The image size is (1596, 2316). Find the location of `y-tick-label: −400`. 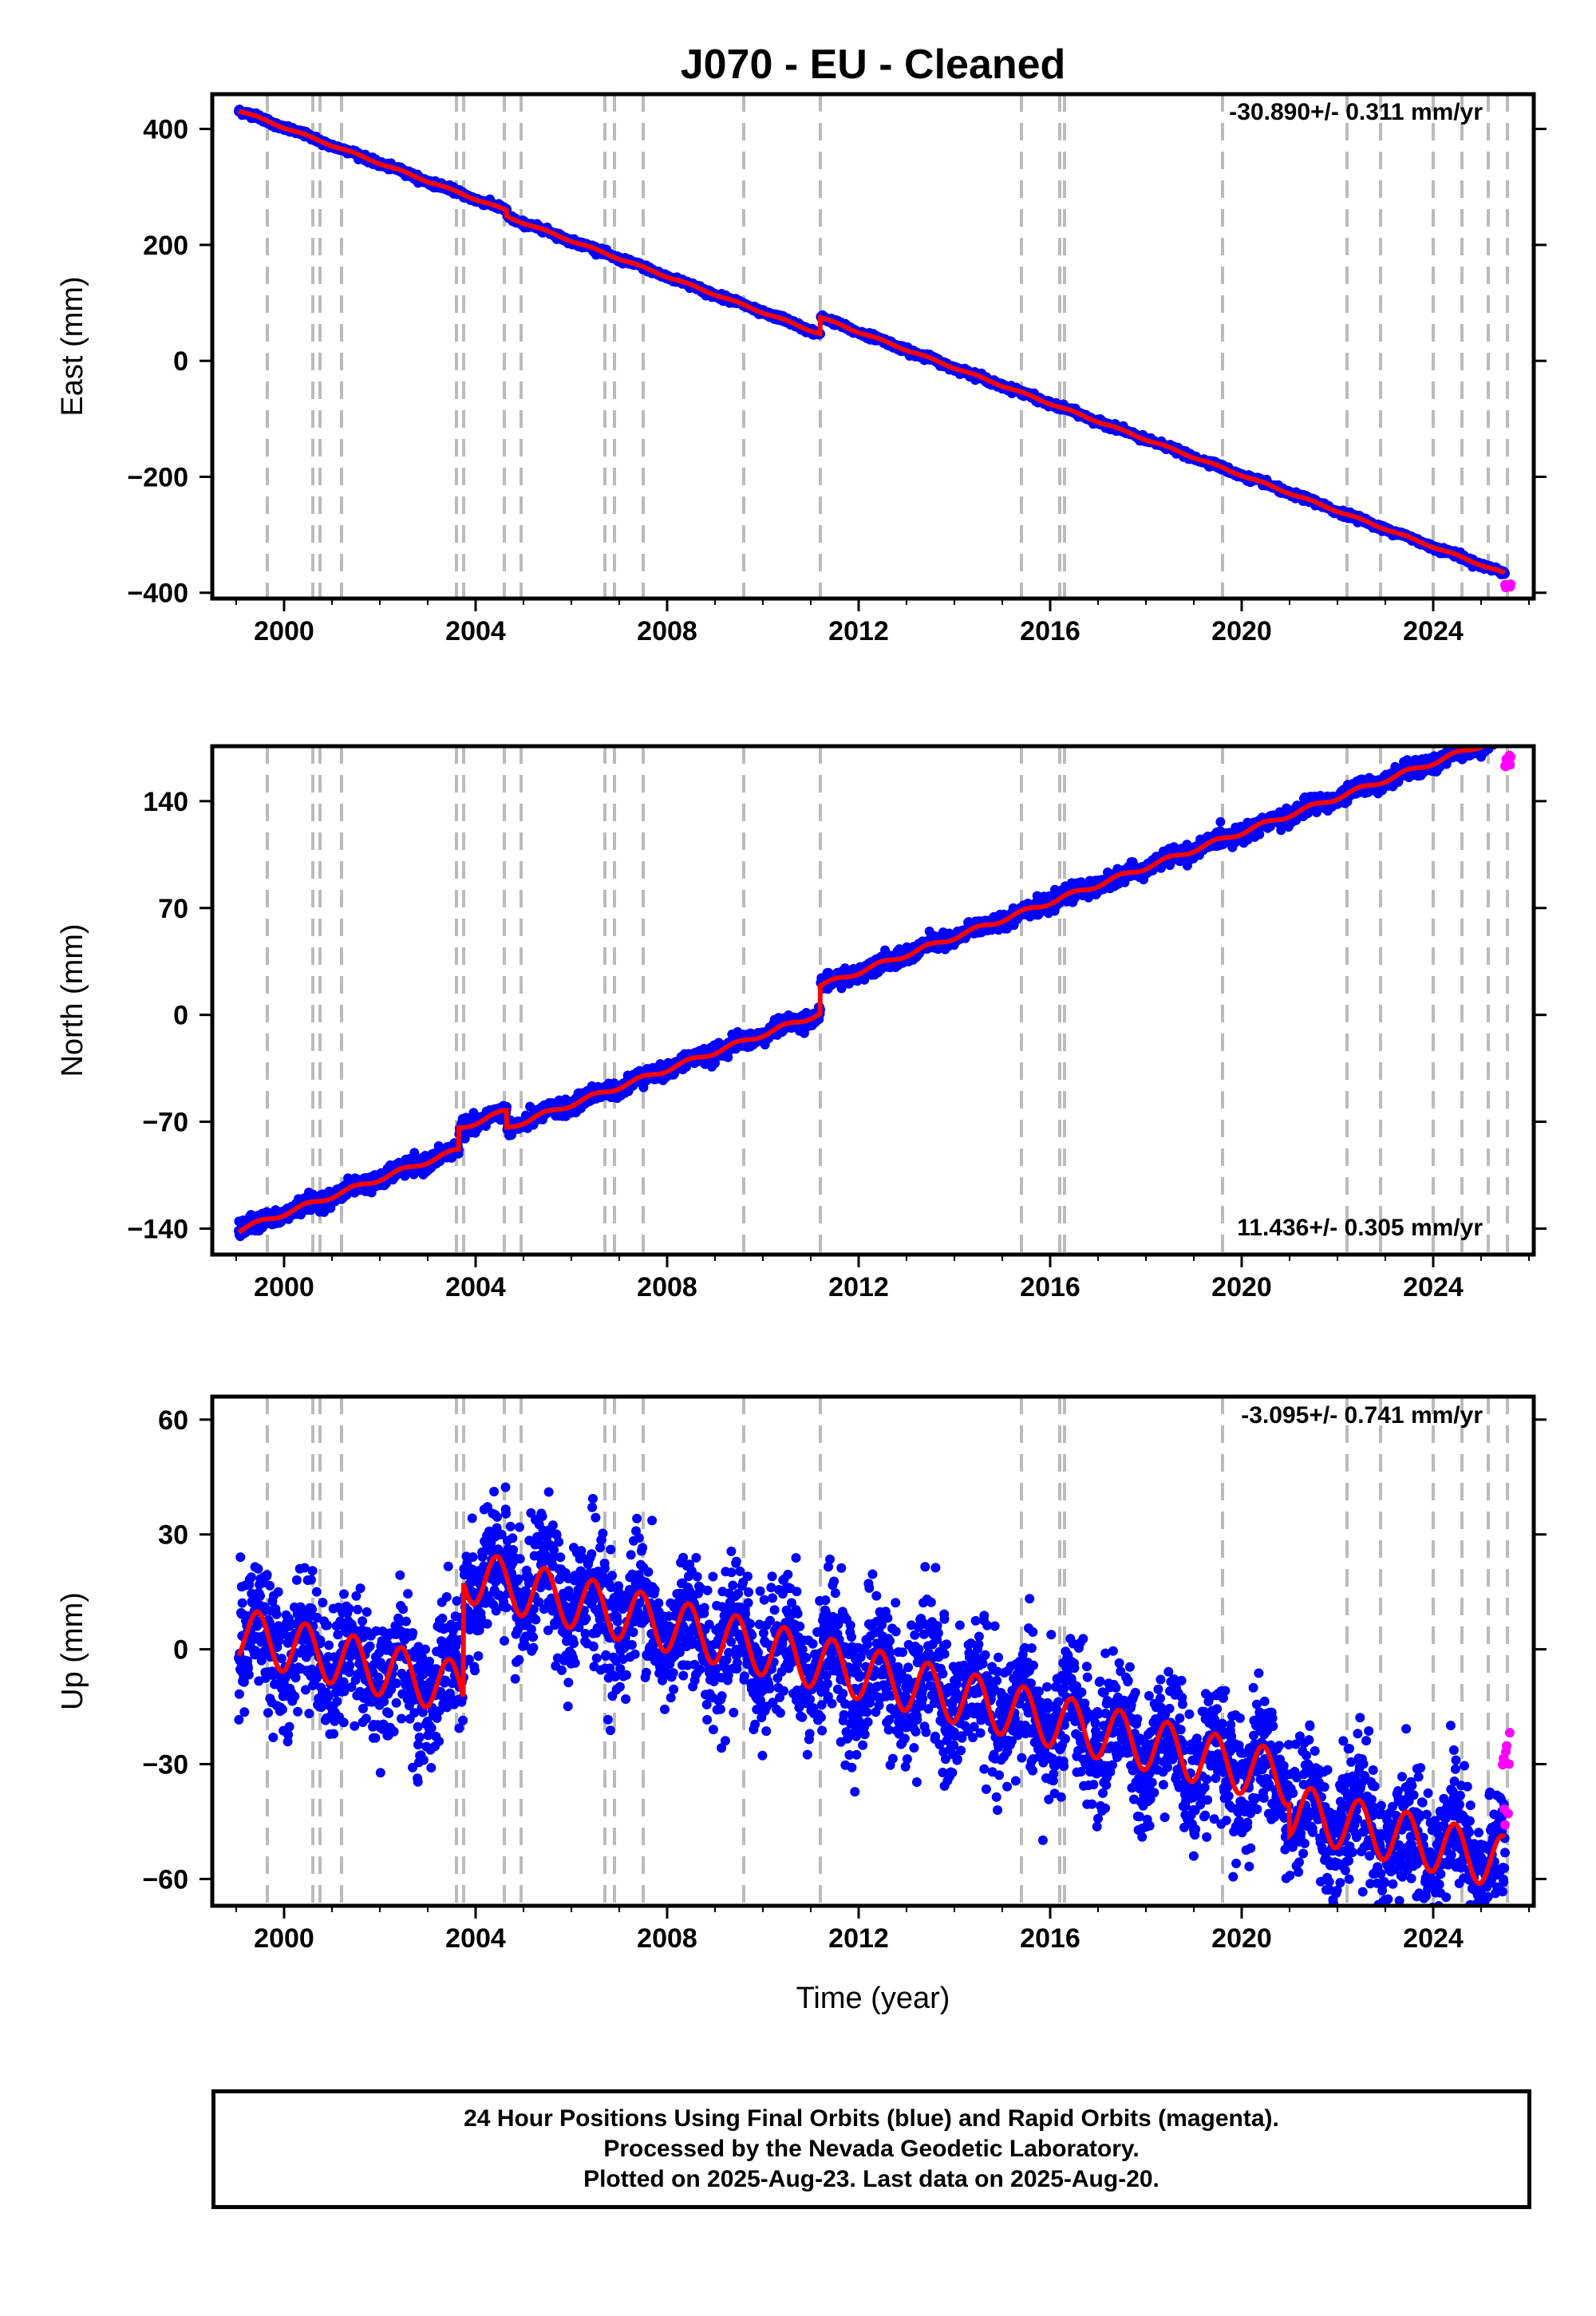

y-tick-label: −400 is located at coordinates (157, 594).